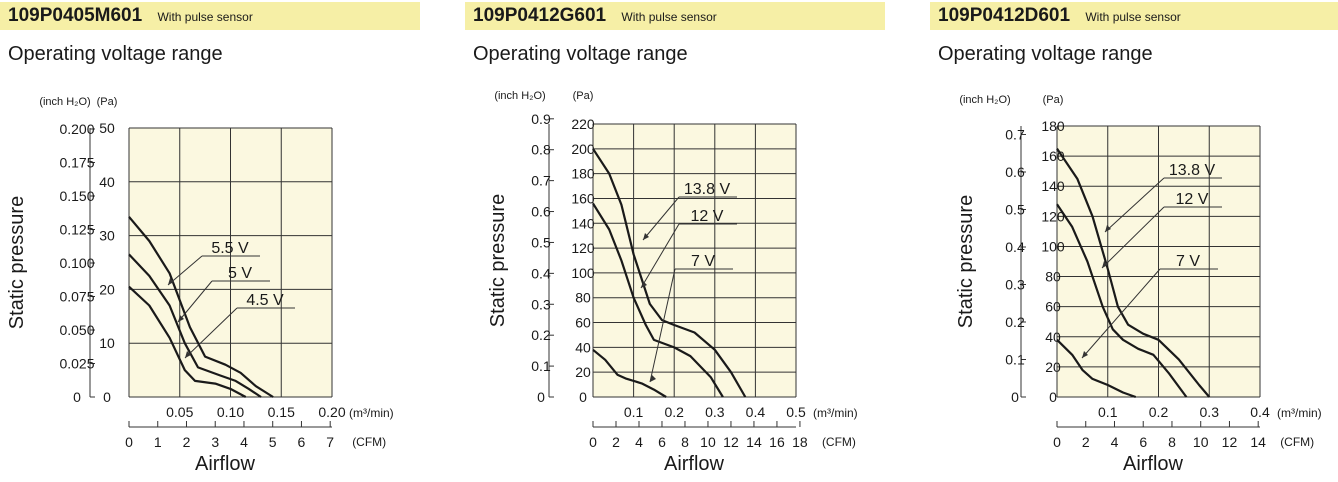 Image resolution: width=1338 pixels, height=482 pixels. What do you see at coordinates (107, 343) in the screenshot?
I see `y-tick-pa: 10` at bounding box center [107, 343].